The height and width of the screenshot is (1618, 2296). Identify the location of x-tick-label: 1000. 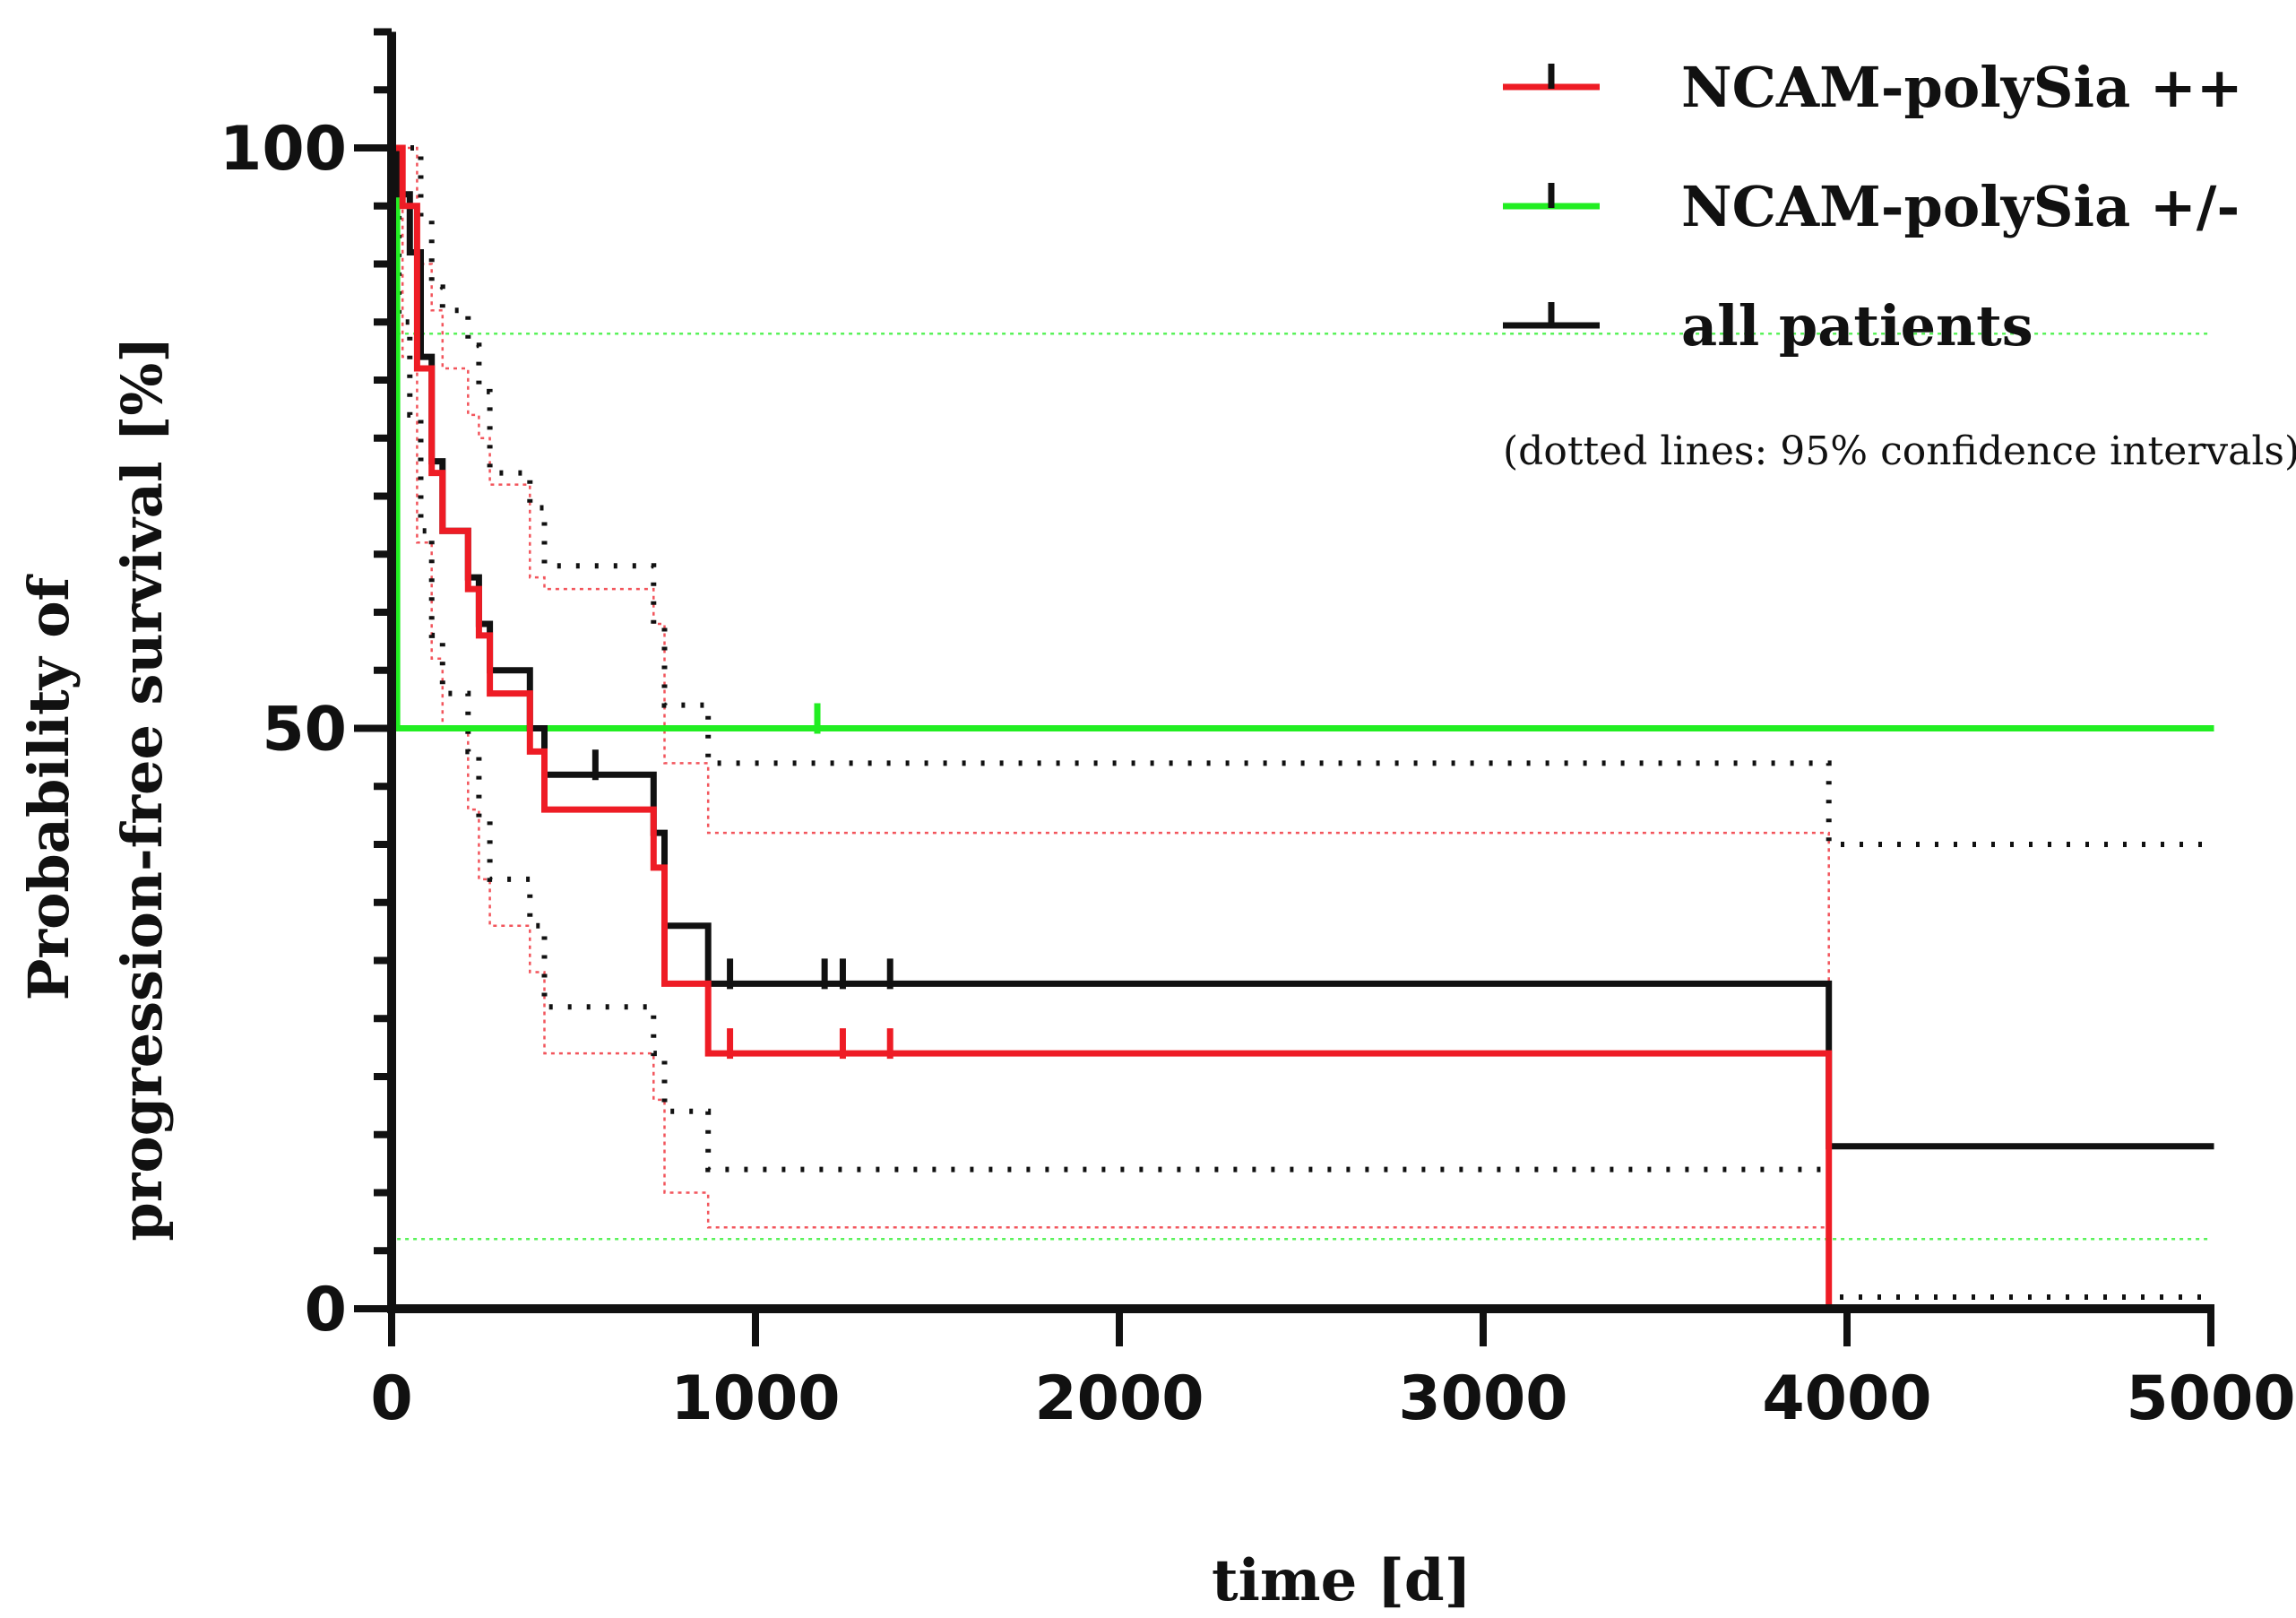
(755, 1398).